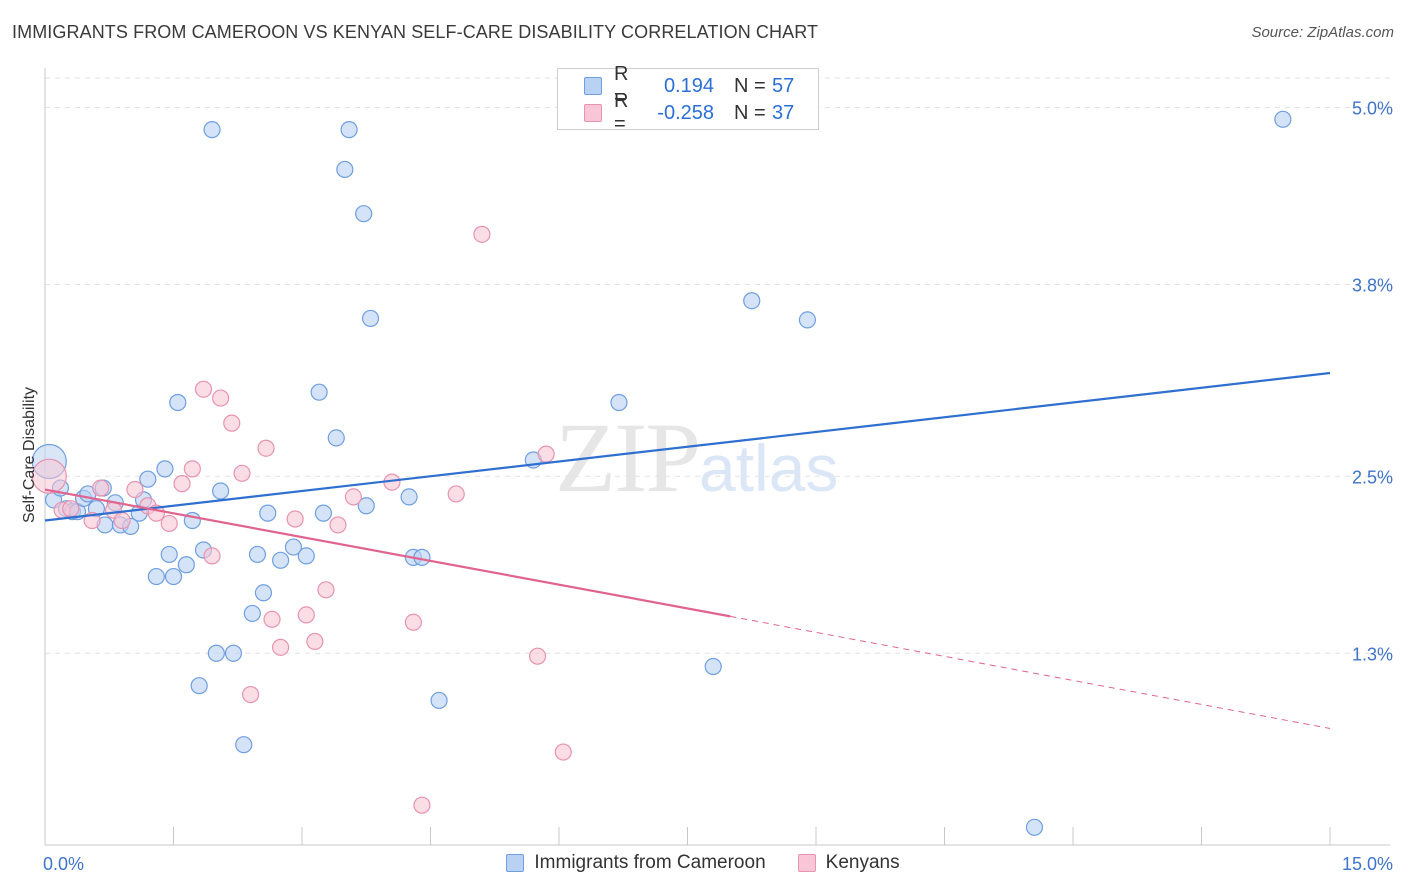 This screenshot has height=892, width=1406. I want to click on y-axis-label: Self-Care Disability, so click(29, 455).